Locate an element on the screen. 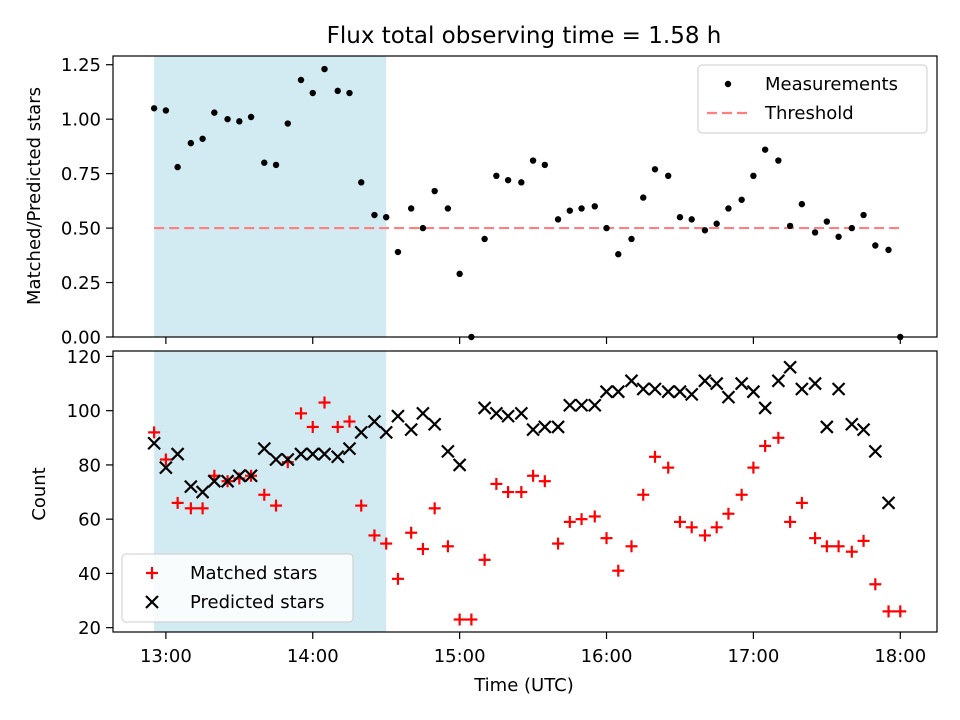 The height and width of the screenshot is (720, 960). legend-predicted-marker is located at coordinates (152, 602).